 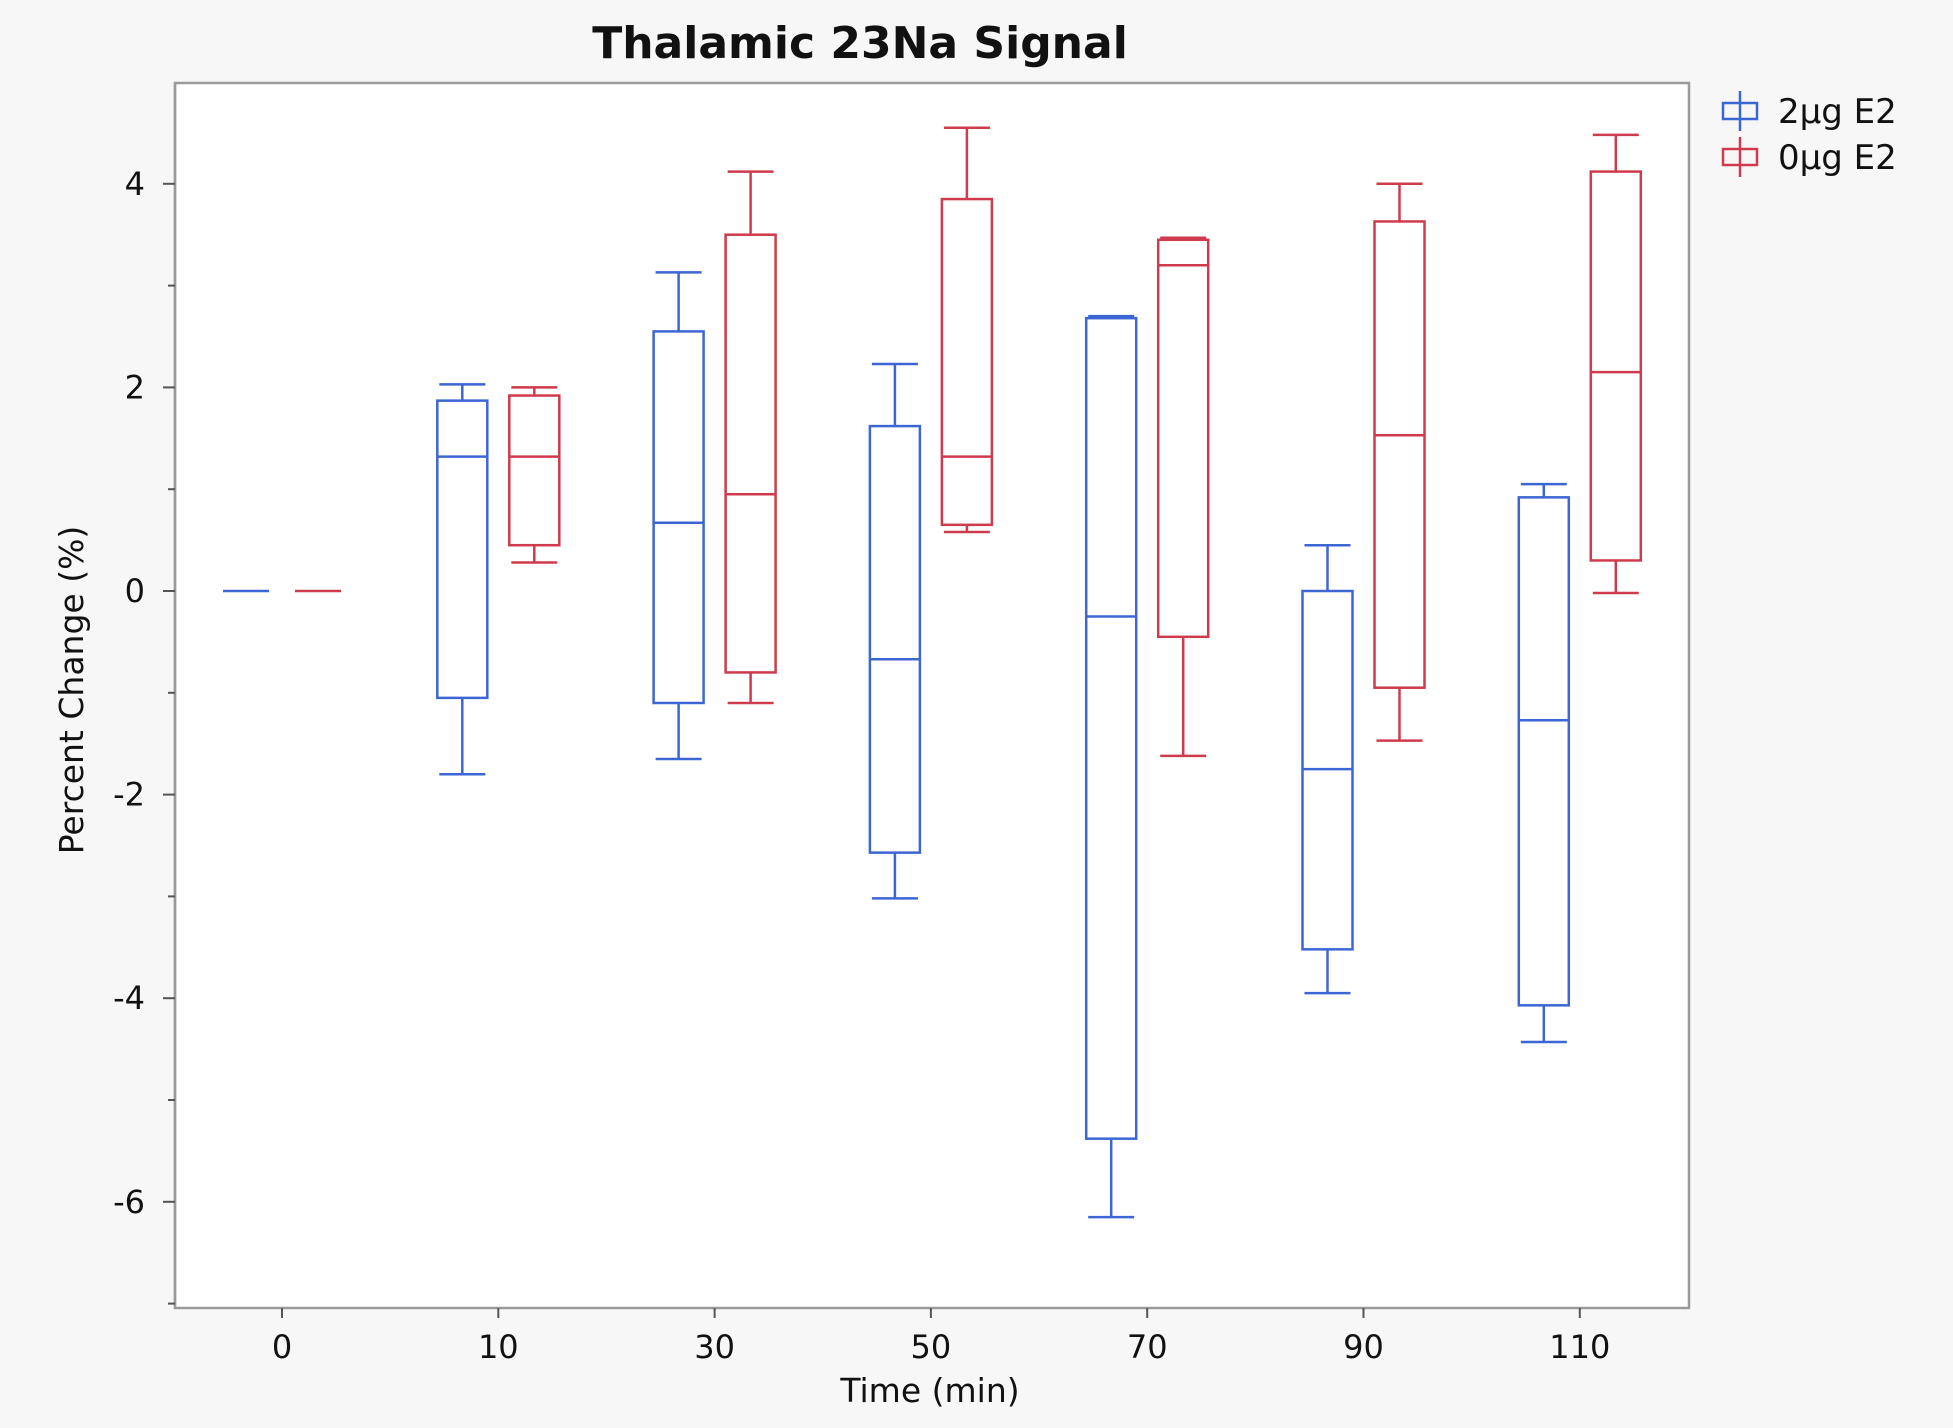 I want to click on x-axis: 0 10 30 50 70 90 110, so click(x=941, y=1337).